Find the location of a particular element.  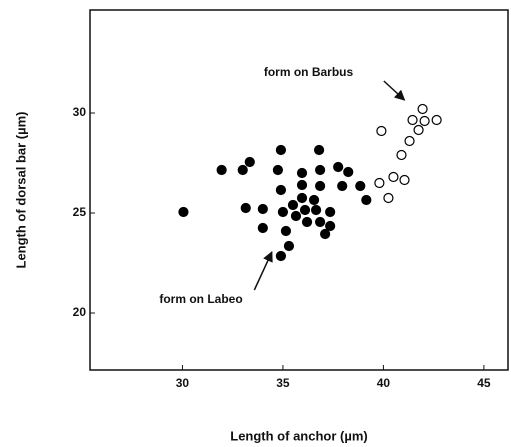

x-tick-label: 40 is located at coordinates (384, 383).